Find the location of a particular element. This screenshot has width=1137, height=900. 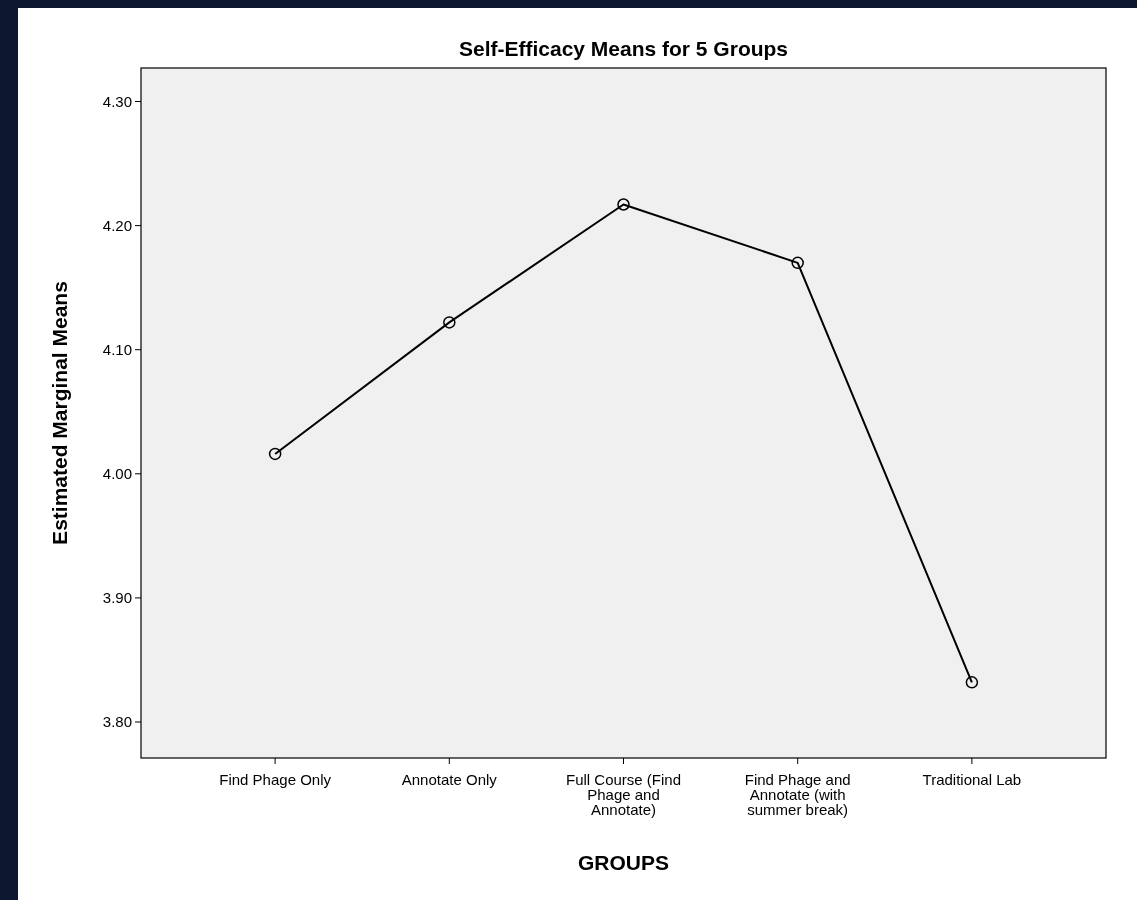

y-tick-label: 4.10 is located at coordinates (117, 349).